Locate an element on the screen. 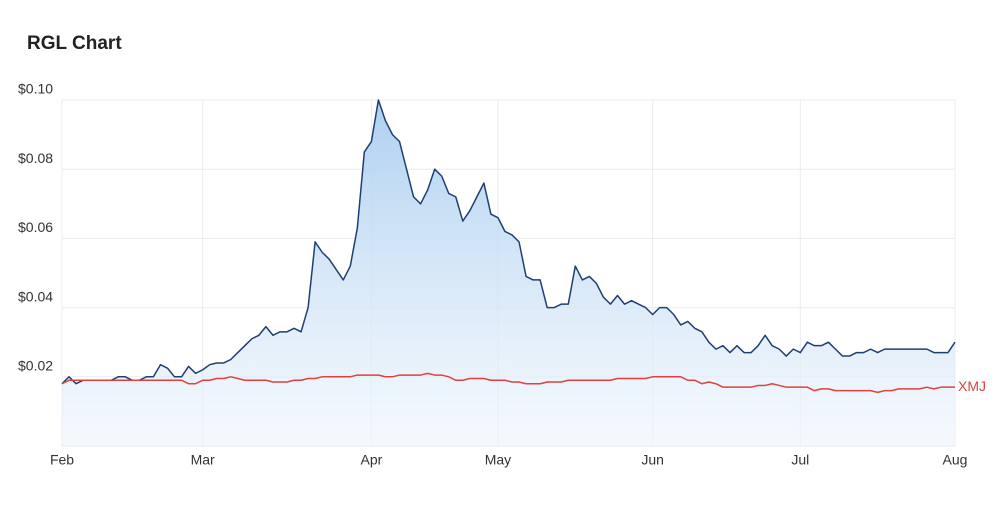 This screenshot has height=509, width=1000. x-tick-label: Mar is located at coordinates (203, 460).